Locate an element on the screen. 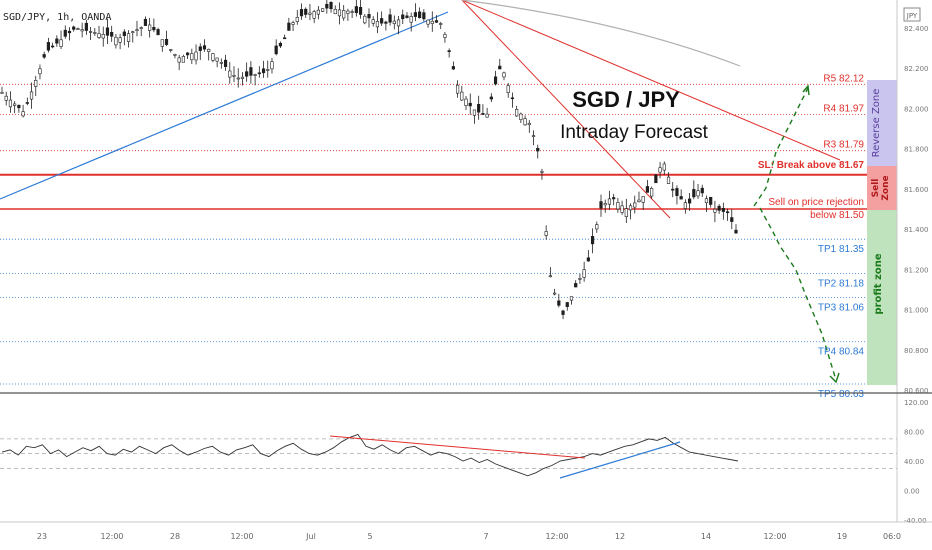  price-tick-label: 81.800 is located at coordinates (916, 150).